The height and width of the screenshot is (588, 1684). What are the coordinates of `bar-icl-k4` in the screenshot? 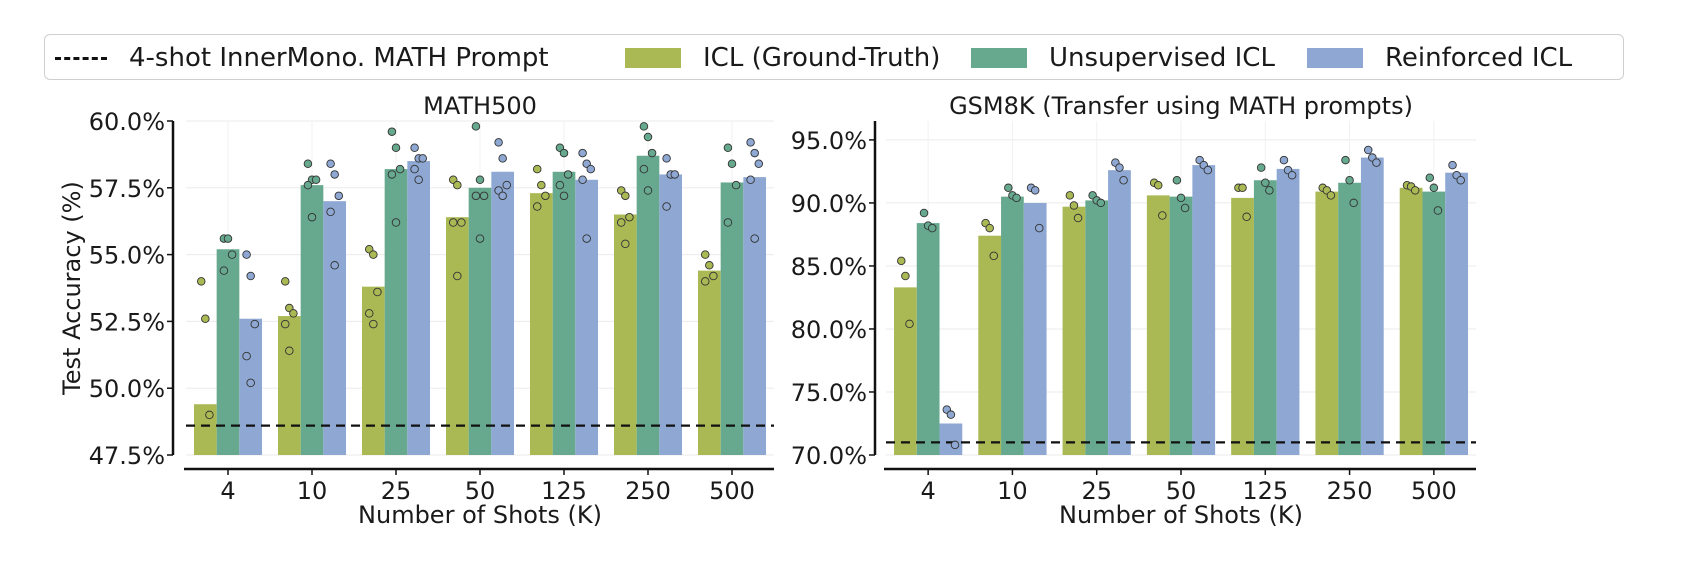 It's located at (205, 429).